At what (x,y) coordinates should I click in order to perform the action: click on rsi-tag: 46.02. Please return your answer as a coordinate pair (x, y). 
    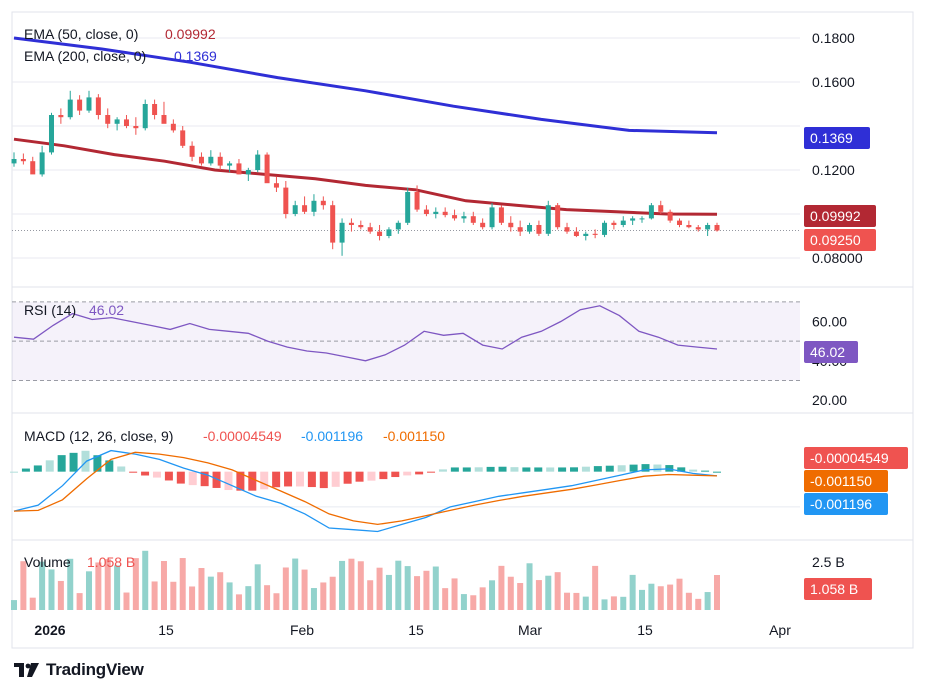
    Looking at the image, I should click on (827, 352).